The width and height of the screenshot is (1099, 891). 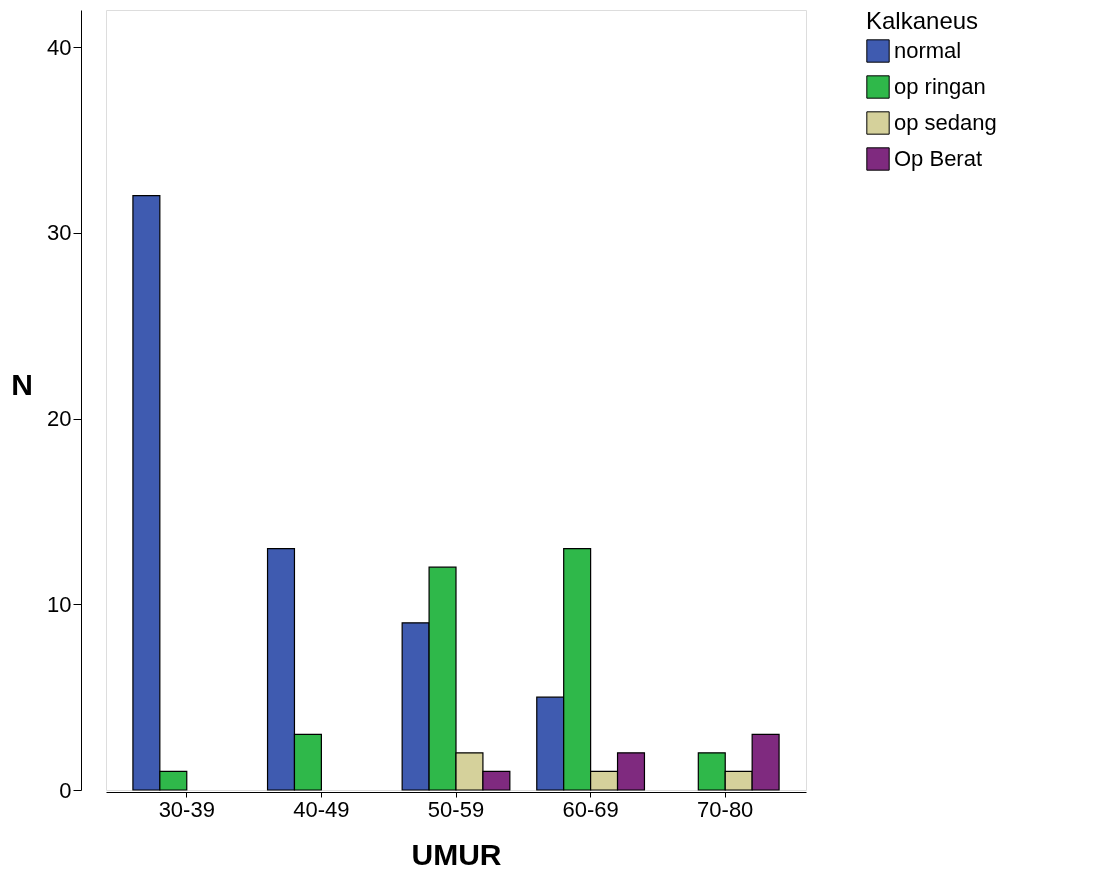 I want to click on x-axis-title: UMUR, so click(x=456, y=854).